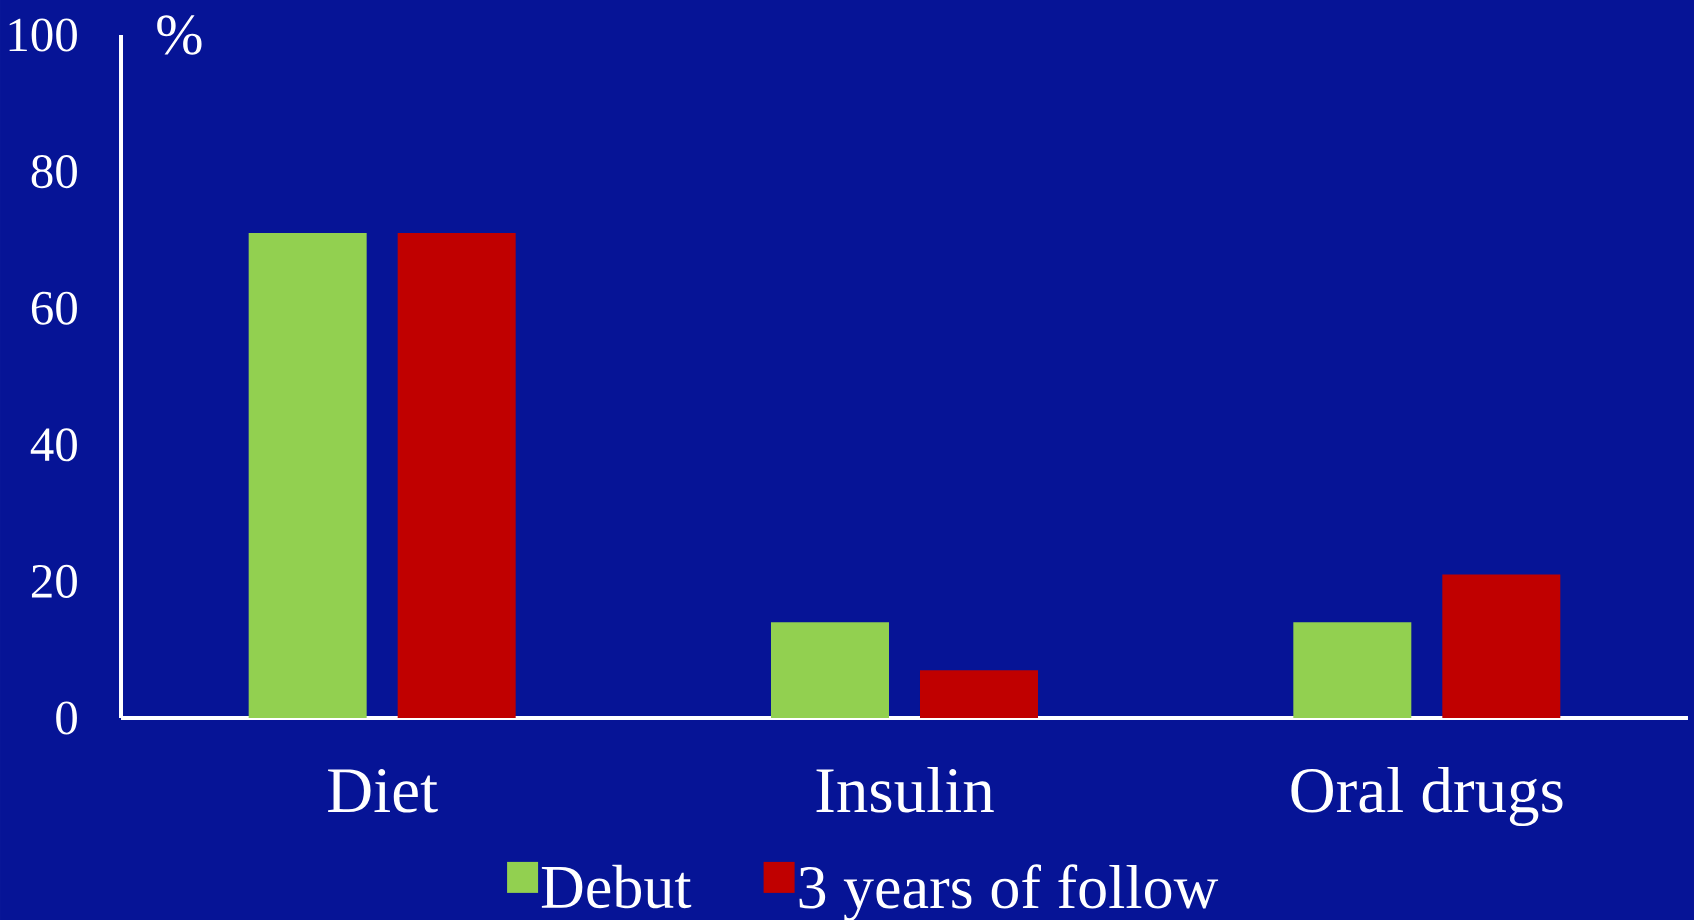  What do you see at coordinates (54, 581) in the screenshot?
I see `y-tick-label: 20` at bounding box center [54, 581].